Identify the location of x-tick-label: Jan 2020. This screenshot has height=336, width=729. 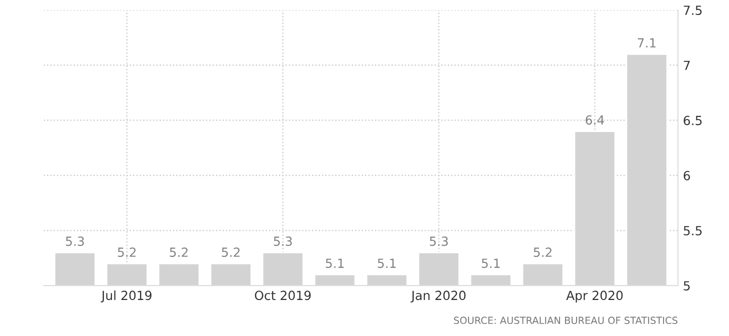
(438, 296).